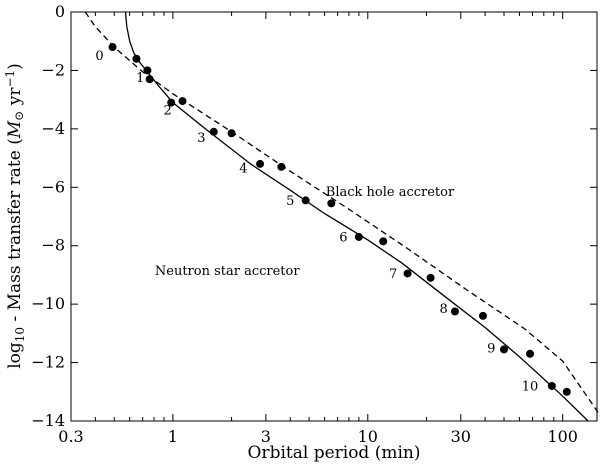 Image resolution: width=600 pixels, height=466 pixels. What do you see at coordinates (530, 386) in the screenshot?
I see `point-label: 10` at bounding box center [530, 386].